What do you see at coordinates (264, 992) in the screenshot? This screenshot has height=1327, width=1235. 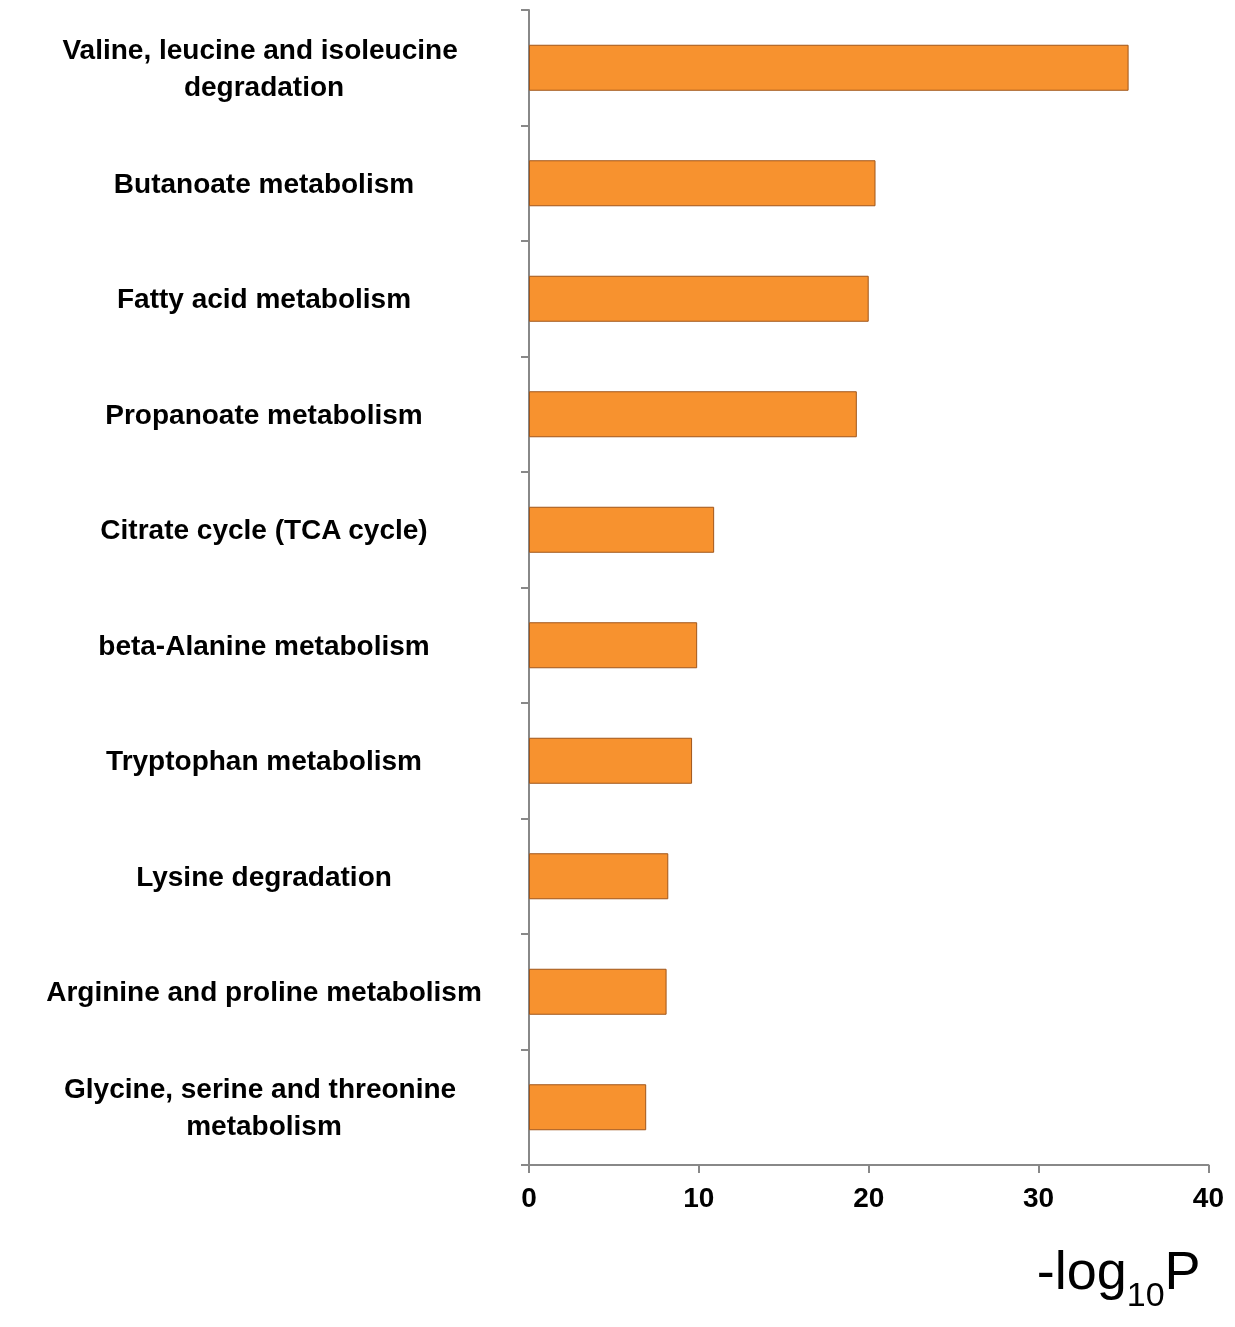 I see `y-tick-label: Arginine and proline metabolism` at bounding box center [264, 992].